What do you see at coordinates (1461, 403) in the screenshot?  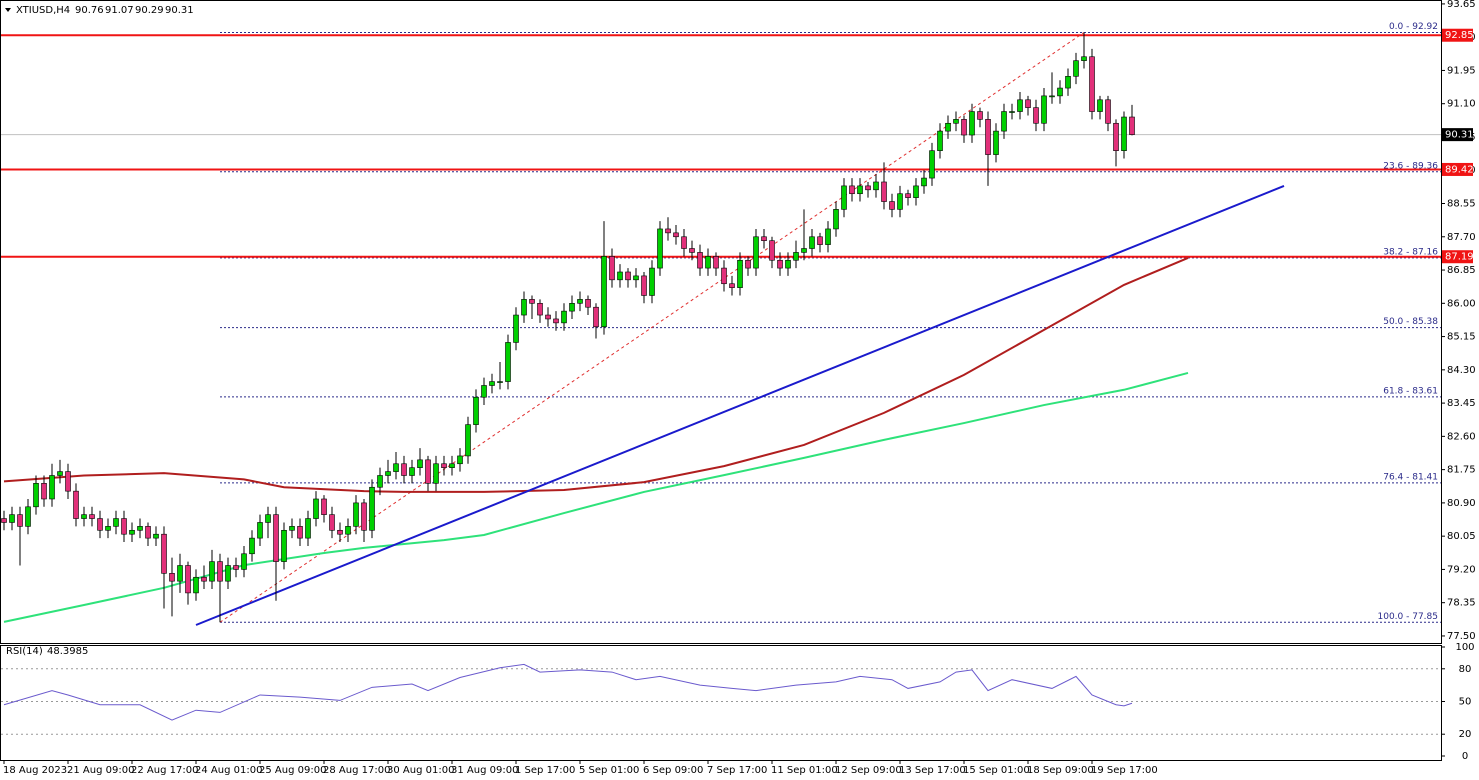 I see `y-tick-label: 83.45` at bounding box center [1461, 403].